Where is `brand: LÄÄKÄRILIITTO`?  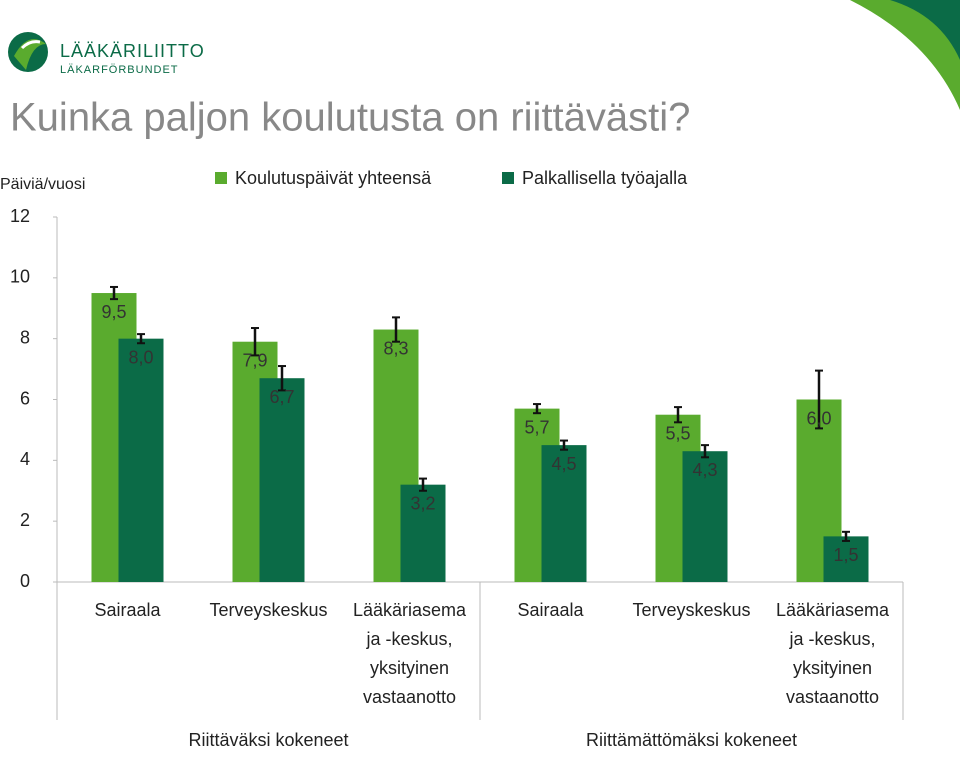
brand: LÄÄKÄRILIITTO is located at coordinates (132, 51).